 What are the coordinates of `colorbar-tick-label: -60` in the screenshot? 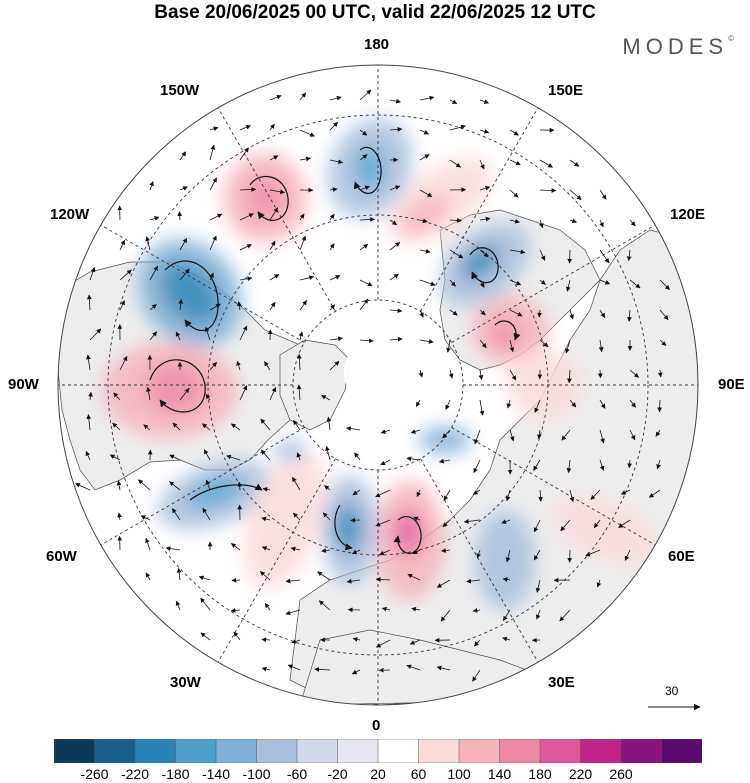 It's located at (297, 774).